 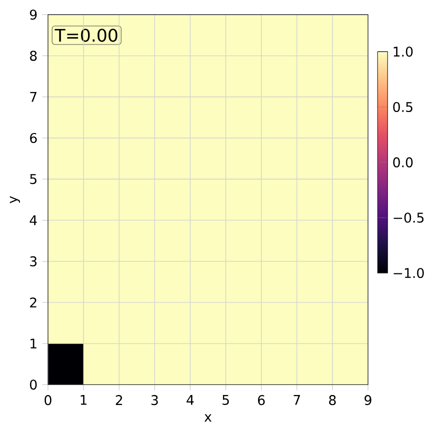 What do you see at coordinates (33, 220) in the screenshot?
I see `y-tick-label: 4` at bounding box center [33, 220].